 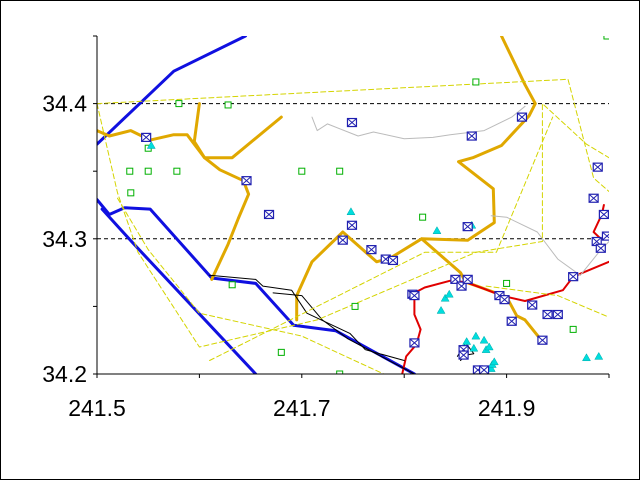 What do you see at coordinates (190, 137) in the screenshot?
I see `line-orange-west` at bounding box center [190, 137].